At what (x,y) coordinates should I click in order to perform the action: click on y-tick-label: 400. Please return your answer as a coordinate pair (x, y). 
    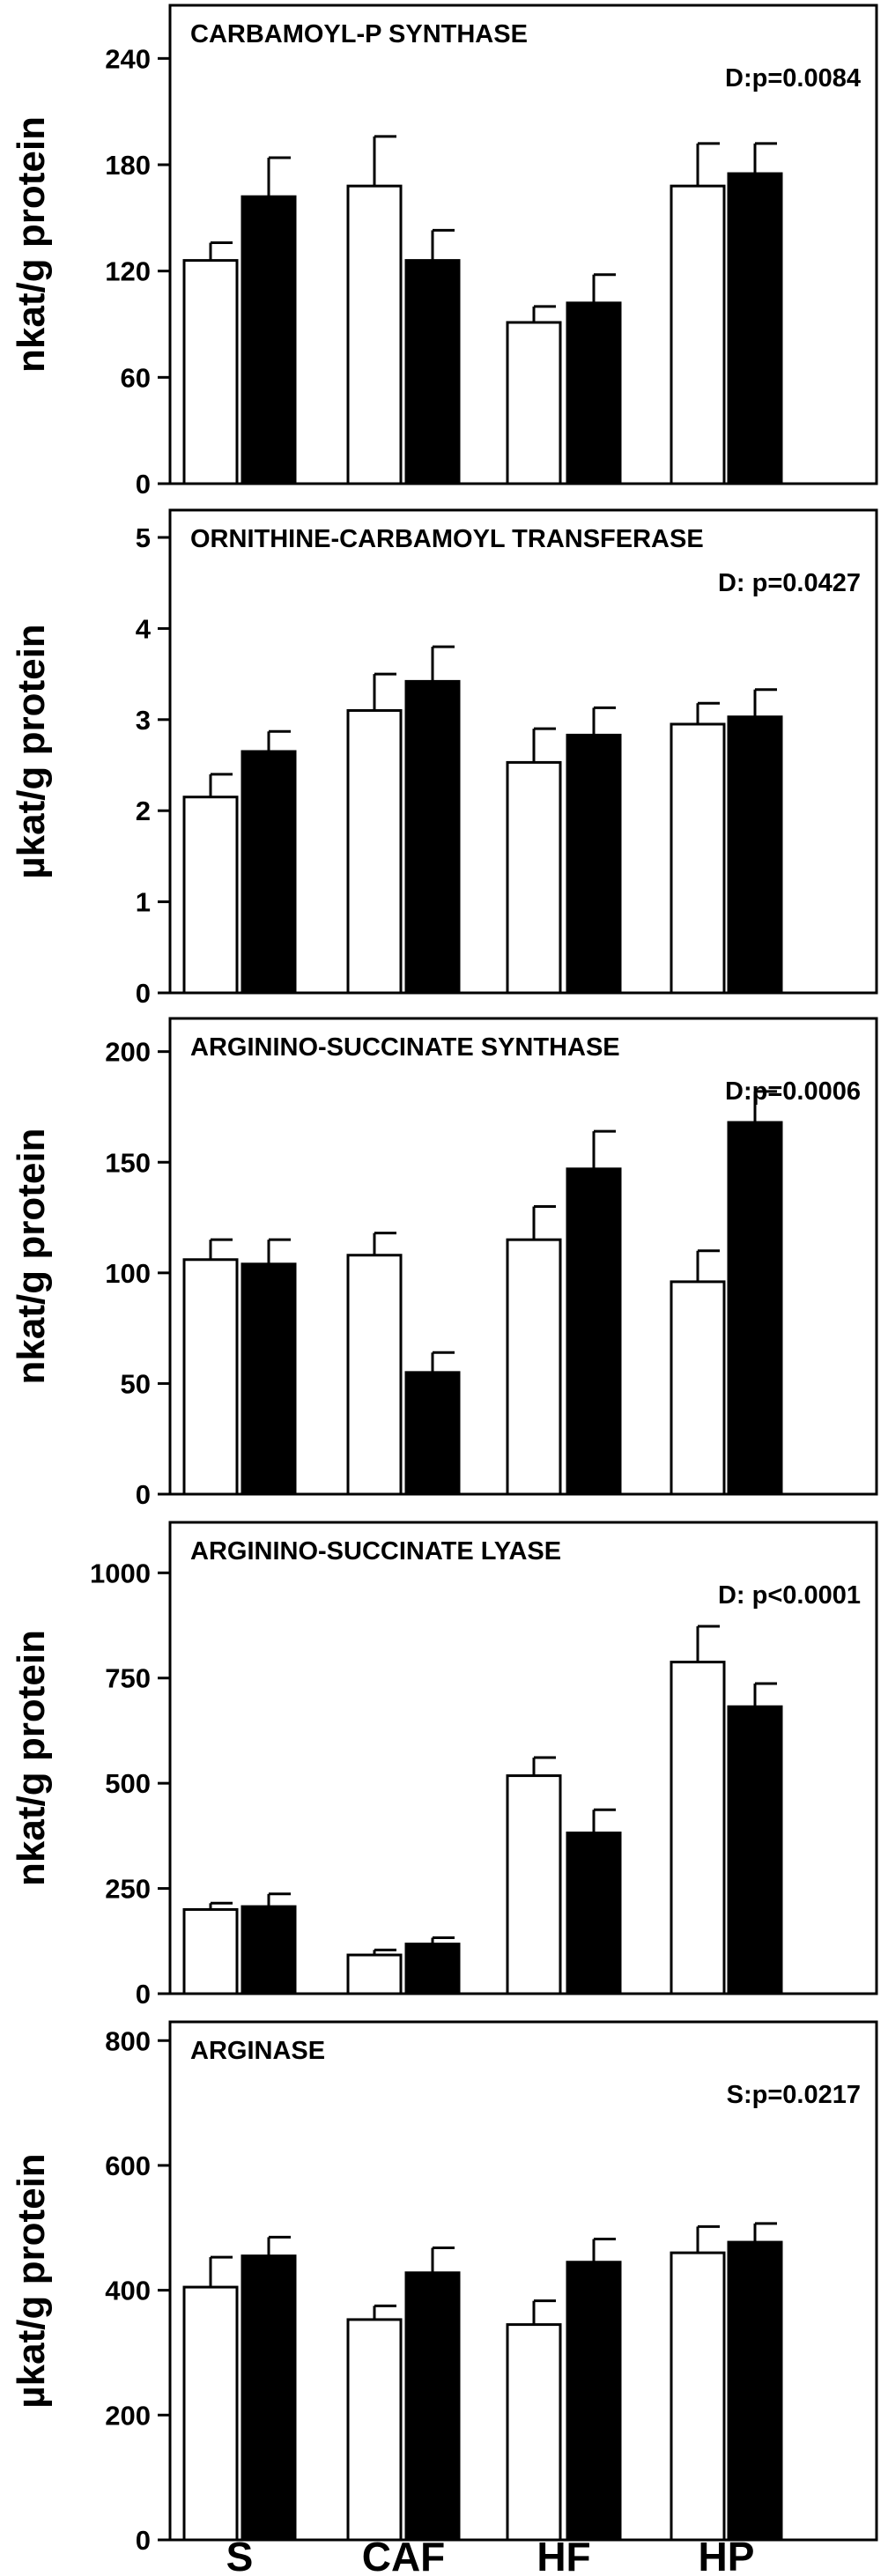
    Looking at the image, I should click on (128, 2291).